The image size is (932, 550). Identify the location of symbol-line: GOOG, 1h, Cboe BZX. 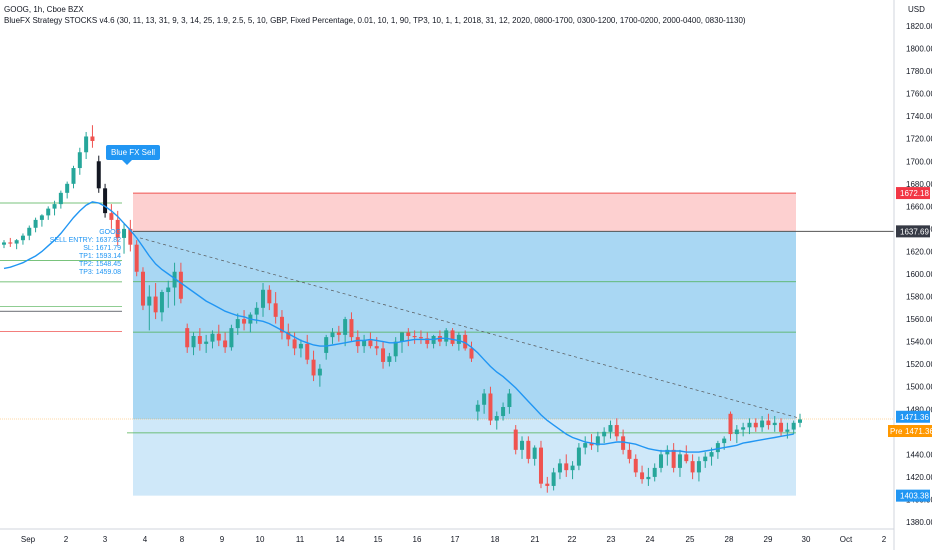
(44, 9).